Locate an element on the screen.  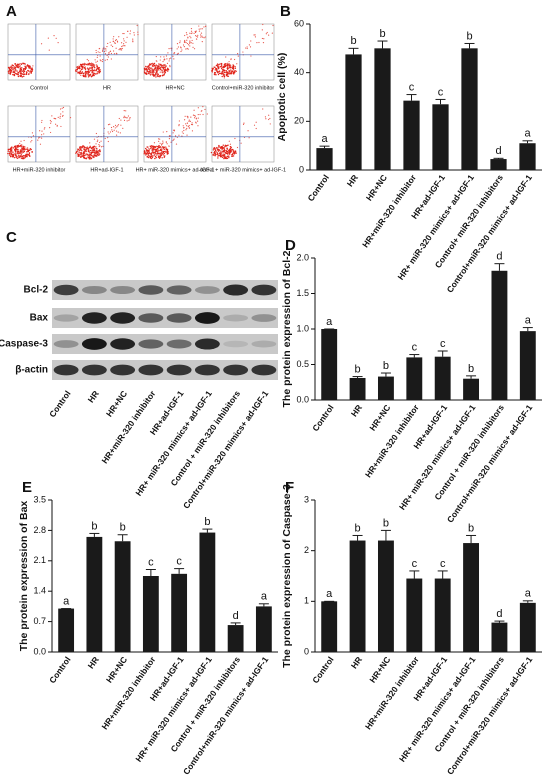
plot-label: Control is located at coordinates (39, 88).